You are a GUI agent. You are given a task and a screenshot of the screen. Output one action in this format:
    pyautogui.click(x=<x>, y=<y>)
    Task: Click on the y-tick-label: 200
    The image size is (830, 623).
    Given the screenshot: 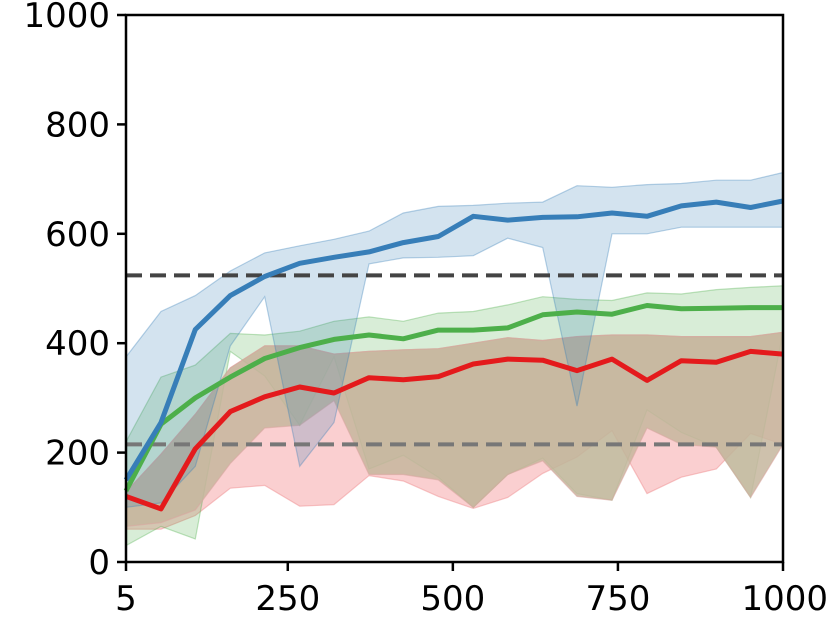 What is the action you would take?
    pyautogui.click(x=77, y=454)
    